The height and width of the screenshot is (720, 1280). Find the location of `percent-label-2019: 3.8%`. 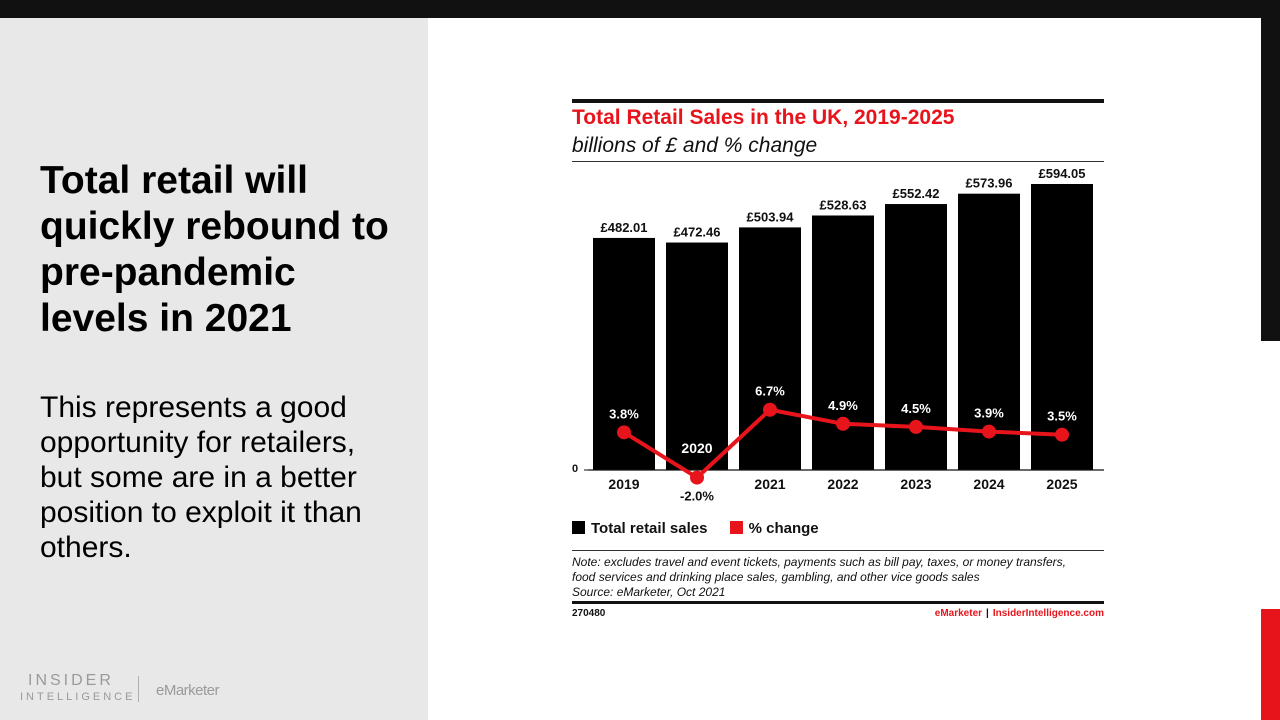

percent-label-2019: 3.8% is located at coordinates (624, 413).